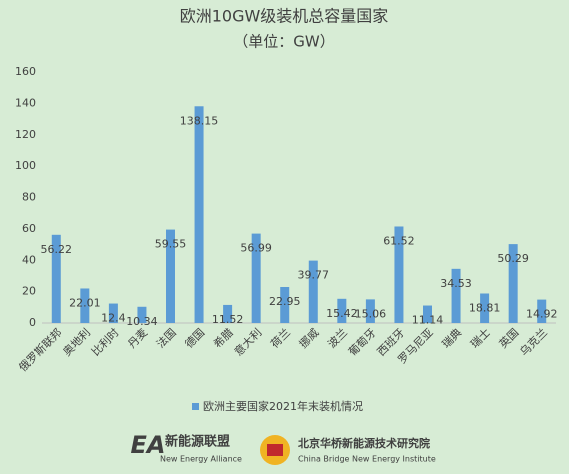 The height and width of the screenshot is (474, 569). I want to click on data-label: 15.42, so click(342, 313).